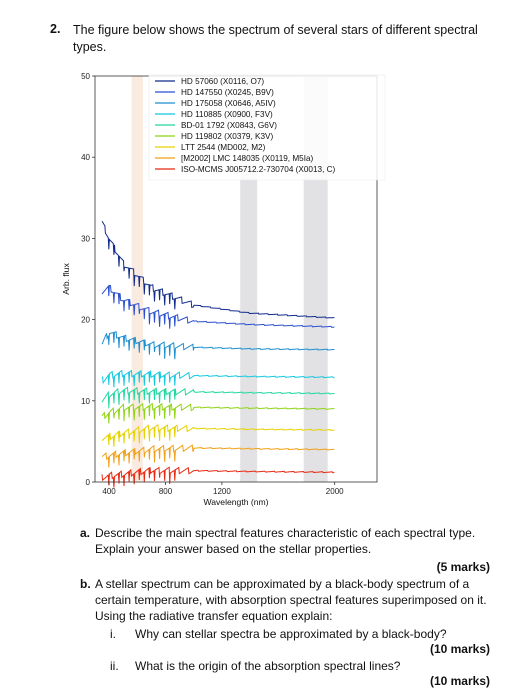 The image size is (525, 700). What do you see at coordinates (459, 649) in the screenshot?
I see `part-b-i-marks: (10 marks)` at bounding box center [459, 649].